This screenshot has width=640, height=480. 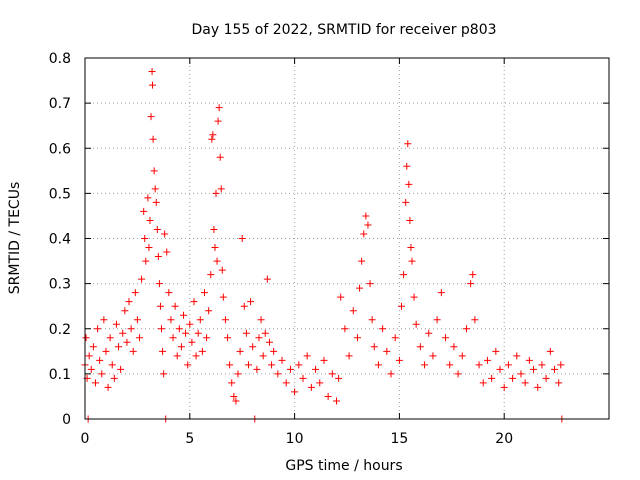 What do you see at coordinates (60, 240) in the screenshot?
I see `y-tick-label: 0.4` at bounding box center [60, 240].